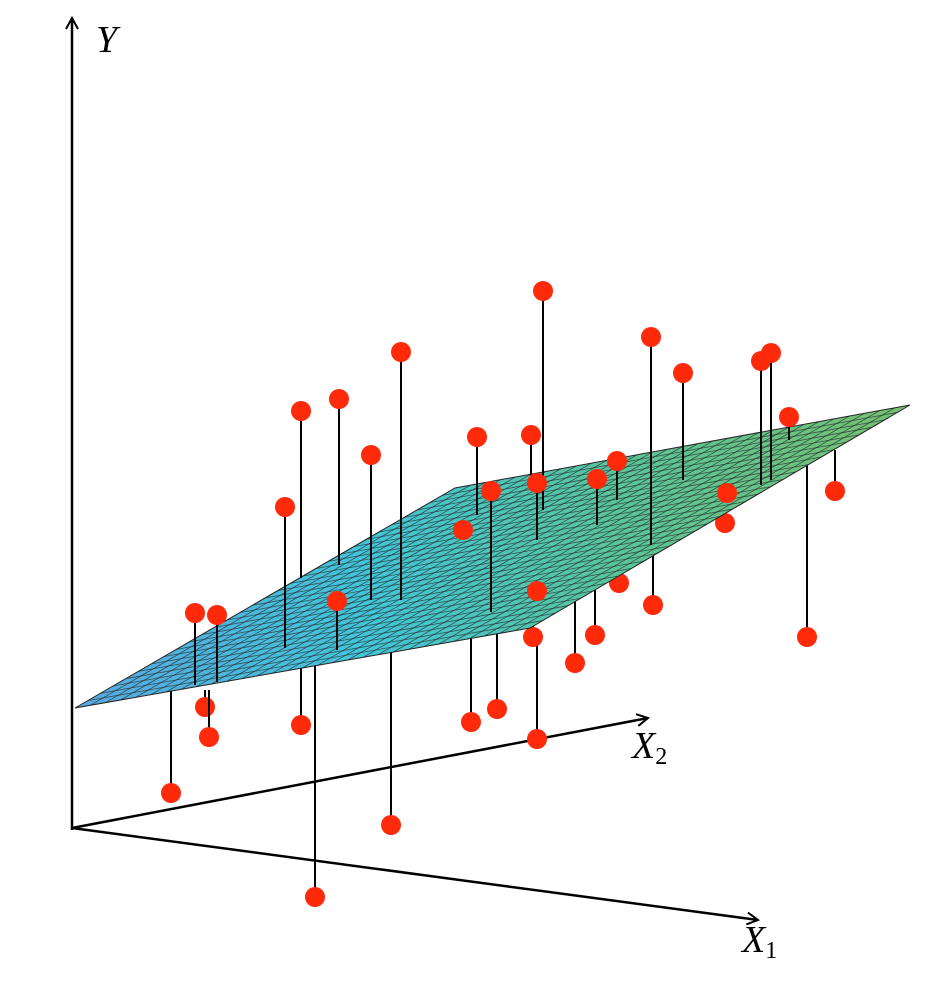 The height and width of the screenshot is (988, 944). Describe the element at coordinates (771, 951) in the screenshot. I see `x1-subscript: 1` at that location.